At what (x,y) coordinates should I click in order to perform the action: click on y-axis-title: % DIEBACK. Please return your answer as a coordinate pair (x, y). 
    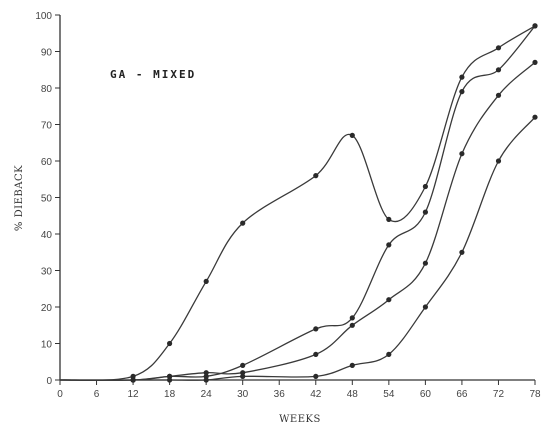
    Looking at the image, I should click on (19, 198).